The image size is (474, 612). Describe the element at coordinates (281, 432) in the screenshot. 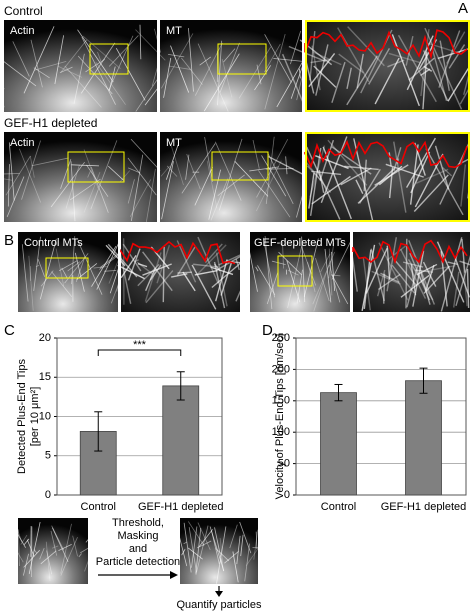

I see `y-tick-label: 100` at that location.